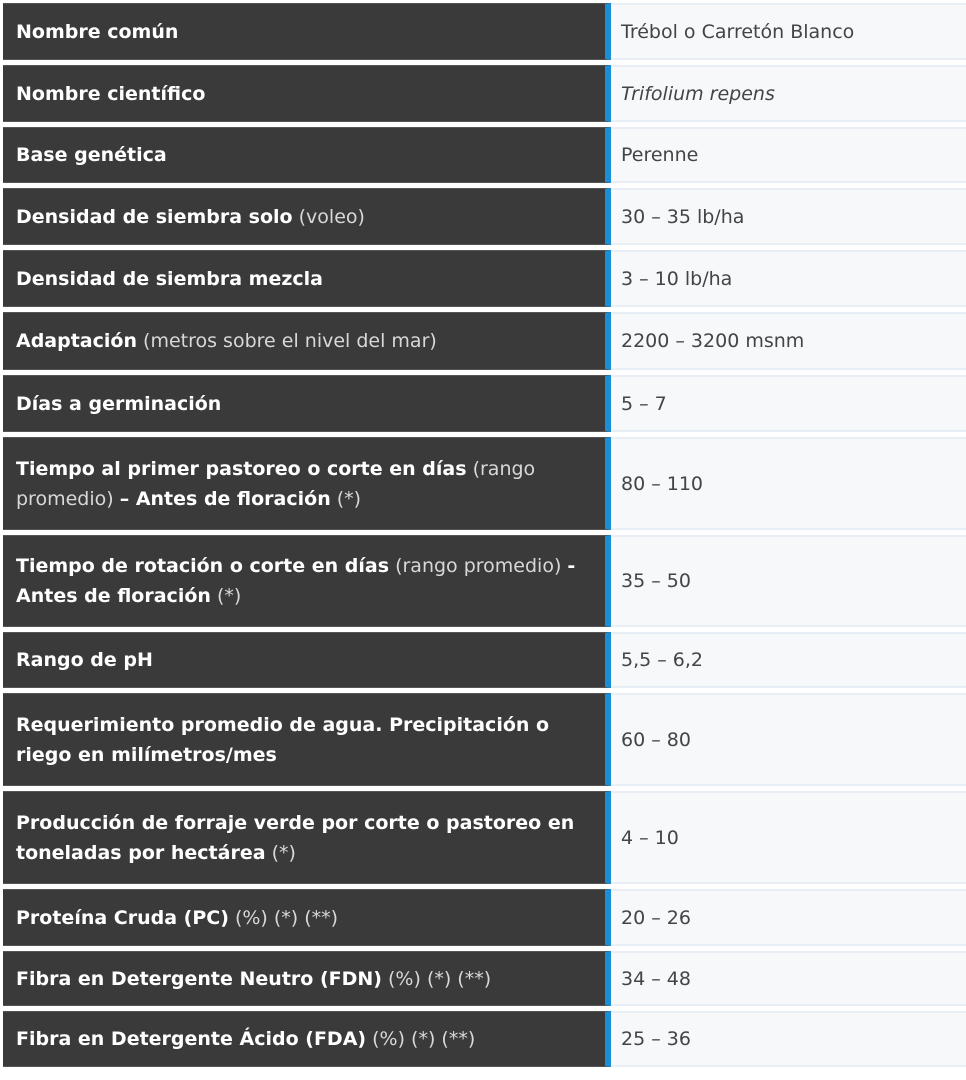 This screenshot has width=966, height=1080. What do you see at coordinates (307, 93) in the screenshot?
I see `row-label: Nombre científico` at bounding box center [307, 93].